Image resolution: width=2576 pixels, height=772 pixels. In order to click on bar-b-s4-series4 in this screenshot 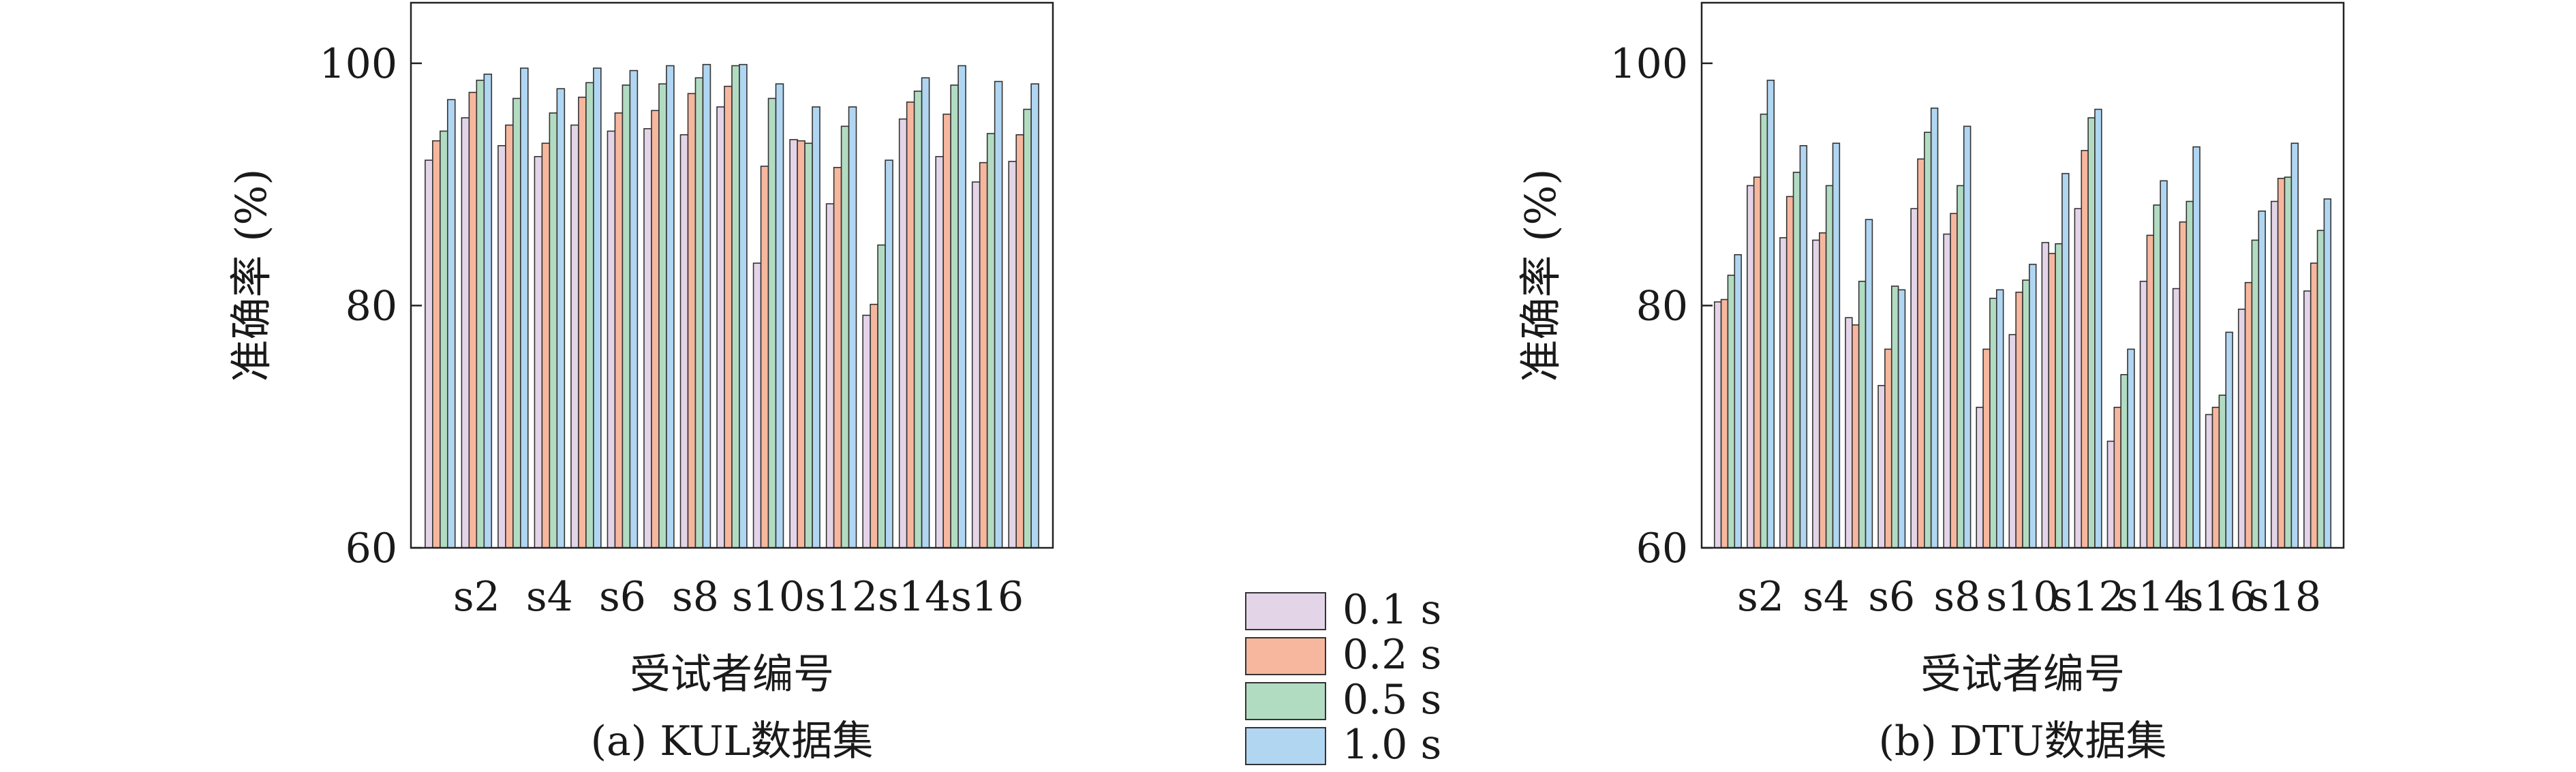, I will do `click(1837, 346)`.